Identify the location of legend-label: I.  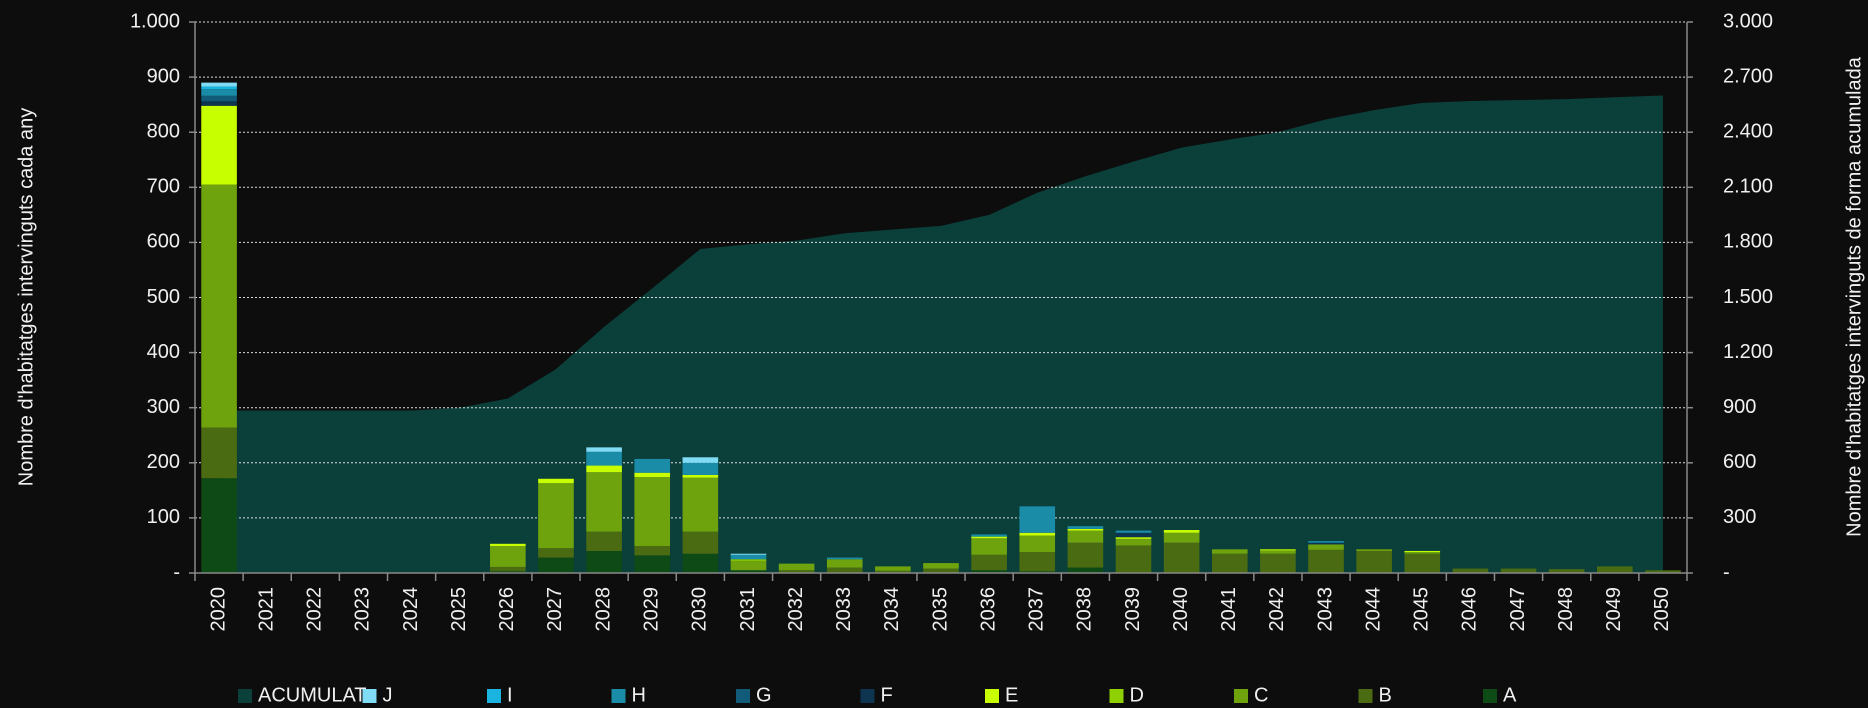
(510, 695).